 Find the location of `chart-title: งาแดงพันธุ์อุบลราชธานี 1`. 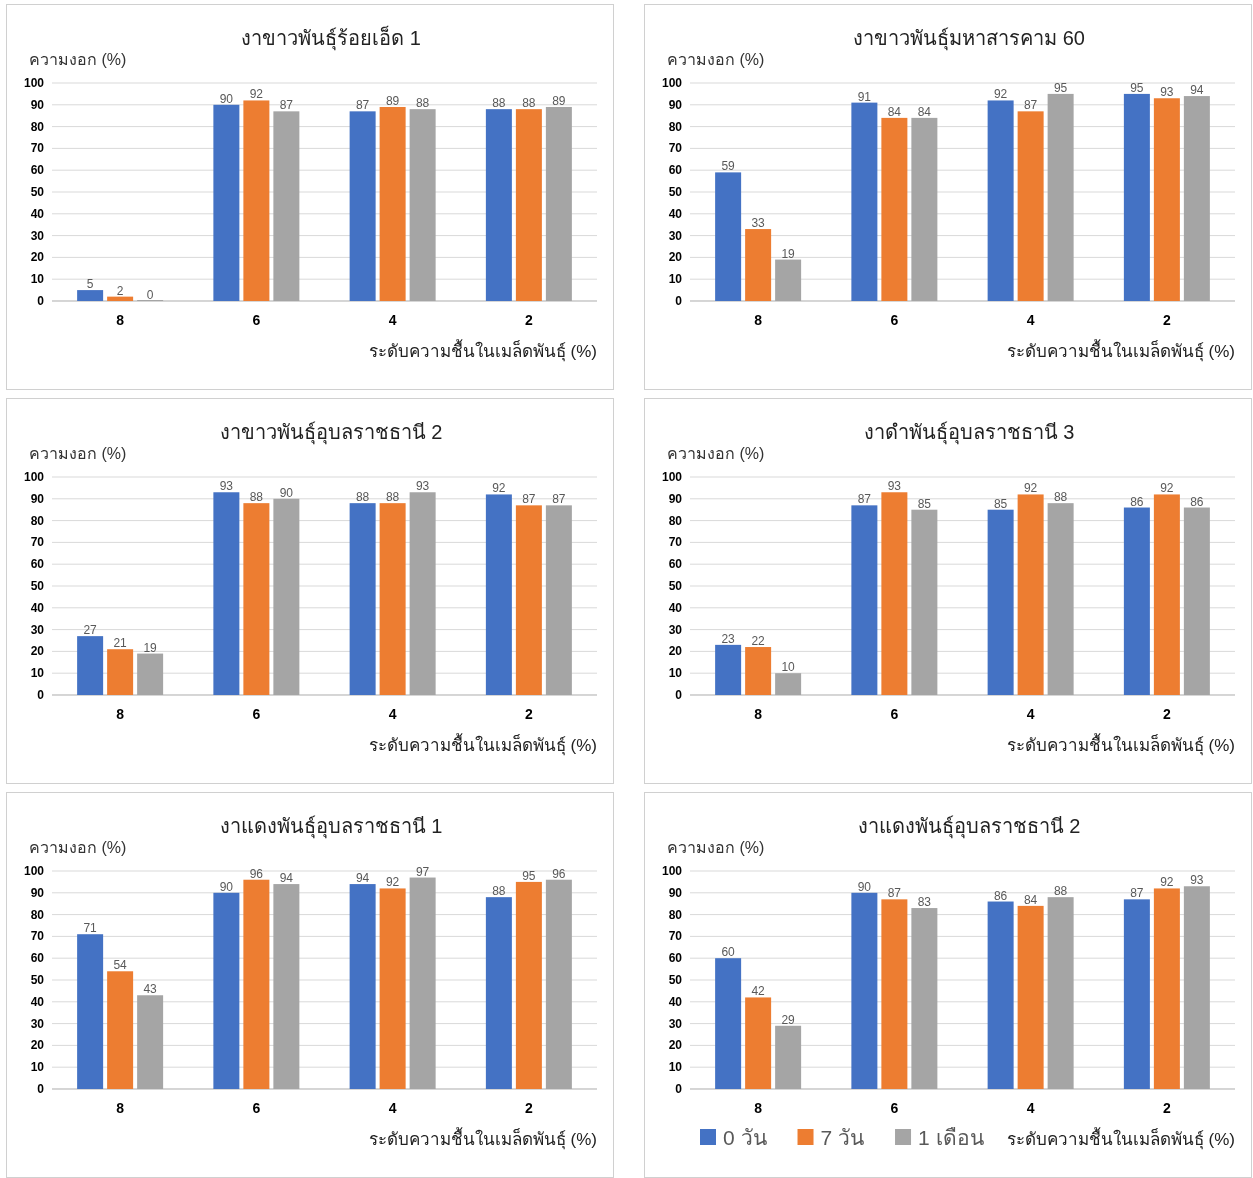

chart-title: งาแดงพันธุ์อุบลราชธานี 1 is located at coordinates (331, 827).